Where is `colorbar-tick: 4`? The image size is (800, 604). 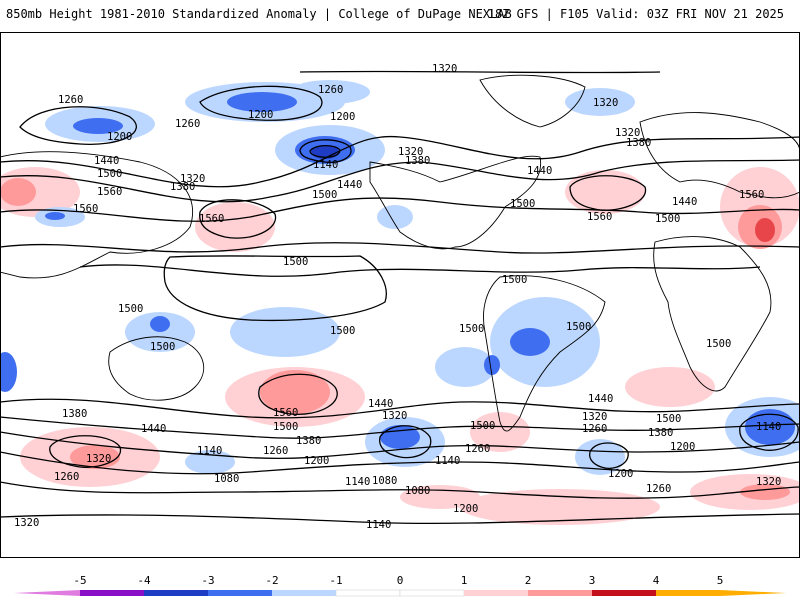
colorbar-tick: 4 is located at coordinates (656, 580).